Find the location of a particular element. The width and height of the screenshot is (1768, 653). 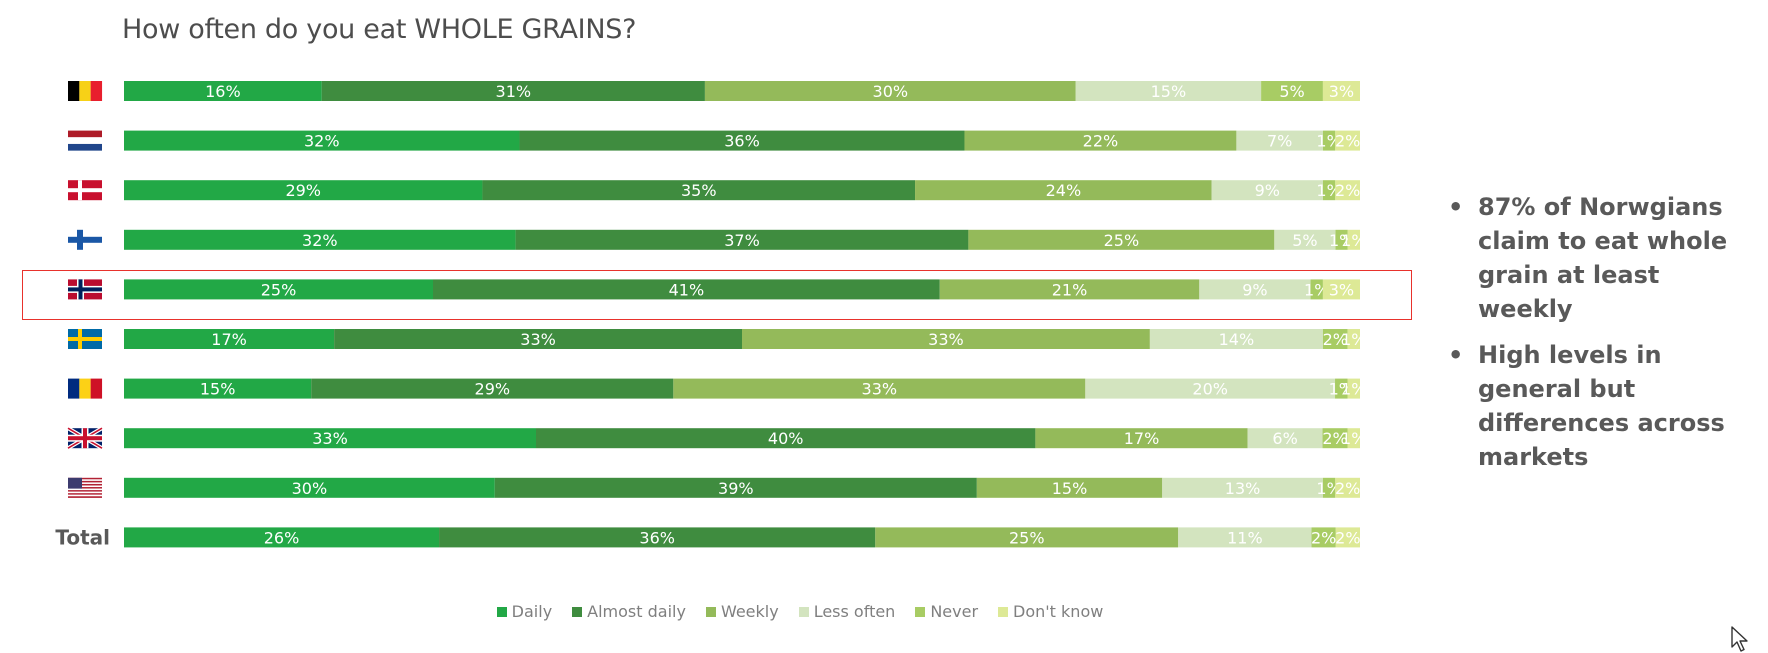

data-label: 35% is located at coordinates (699, 190).